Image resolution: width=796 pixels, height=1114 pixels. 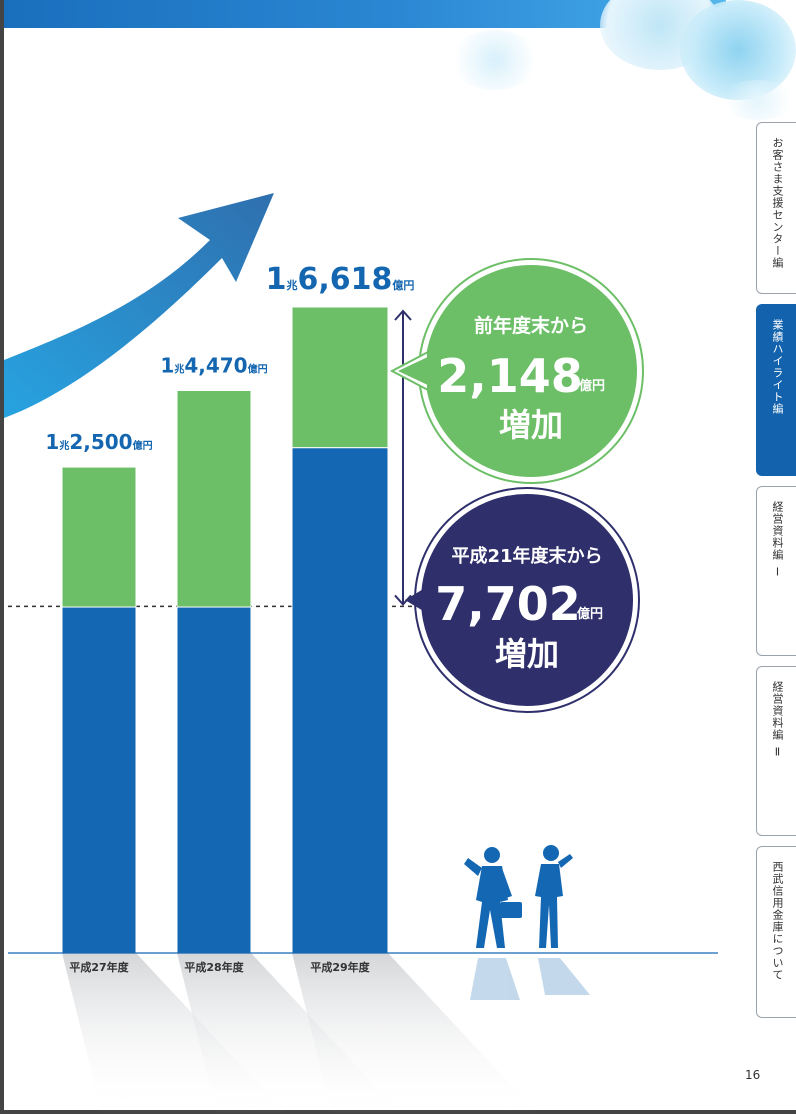 What do you see at coordinates (531, 325) in the screenshot?
I see `callout-prev-line1: 前年度末から` at bounding box center [531, 325].